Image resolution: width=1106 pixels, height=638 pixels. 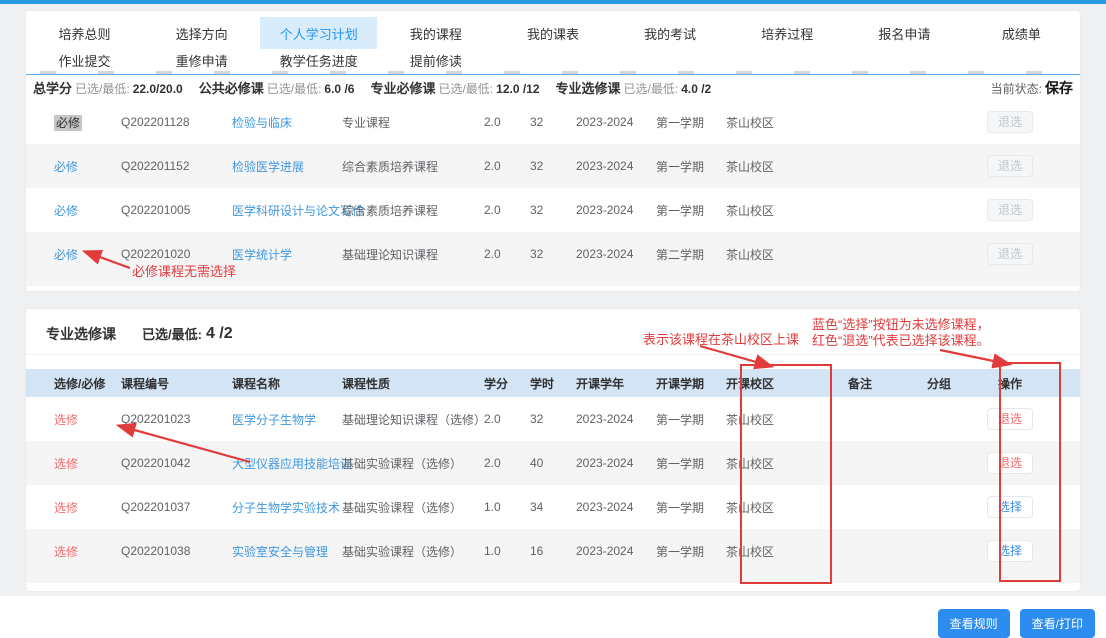 I want to click on tab-personal-study-plan: 个人学习计划, so click(x=319, y=33).